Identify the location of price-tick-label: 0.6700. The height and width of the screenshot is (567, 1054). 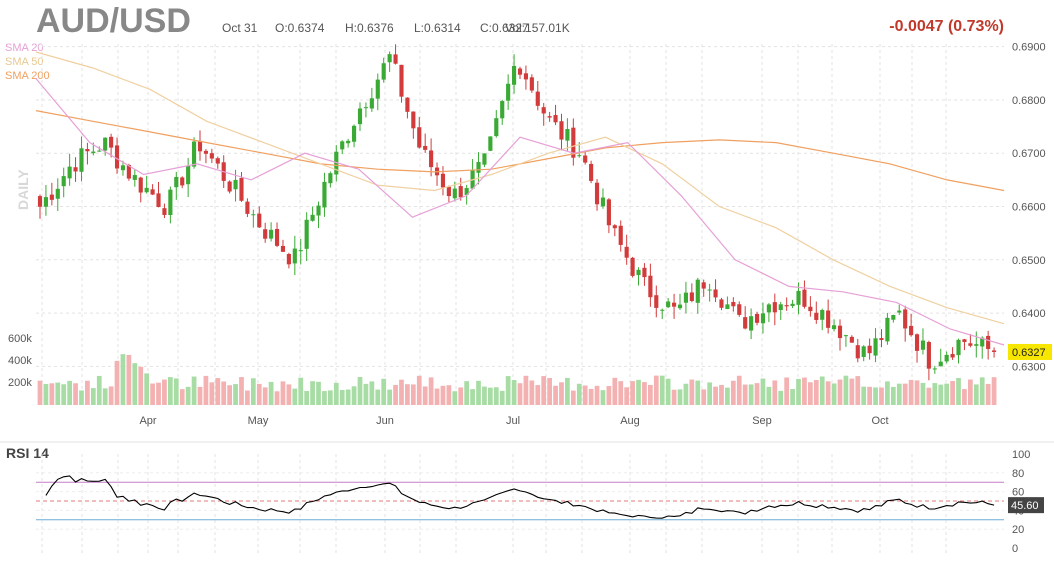
(1029, 154).